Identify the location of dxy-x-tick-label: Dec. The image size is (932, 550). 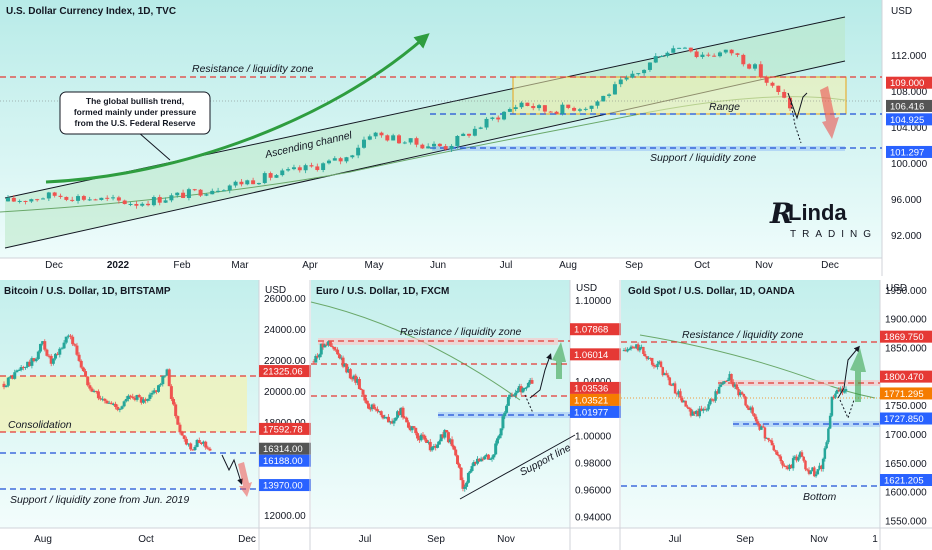
(830, 265).